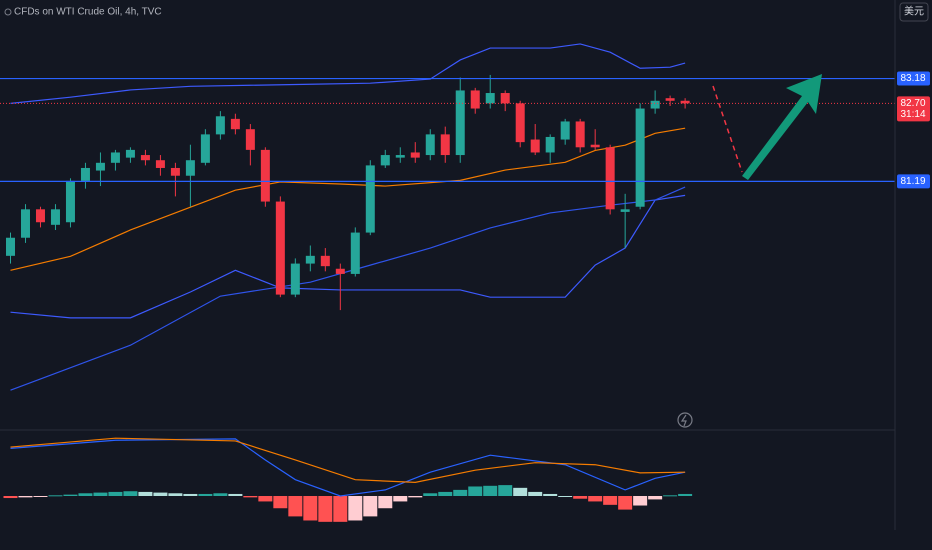 This screenshot has height=550, width=932. I want to click on level-label: 81.19, so click(912, 181).